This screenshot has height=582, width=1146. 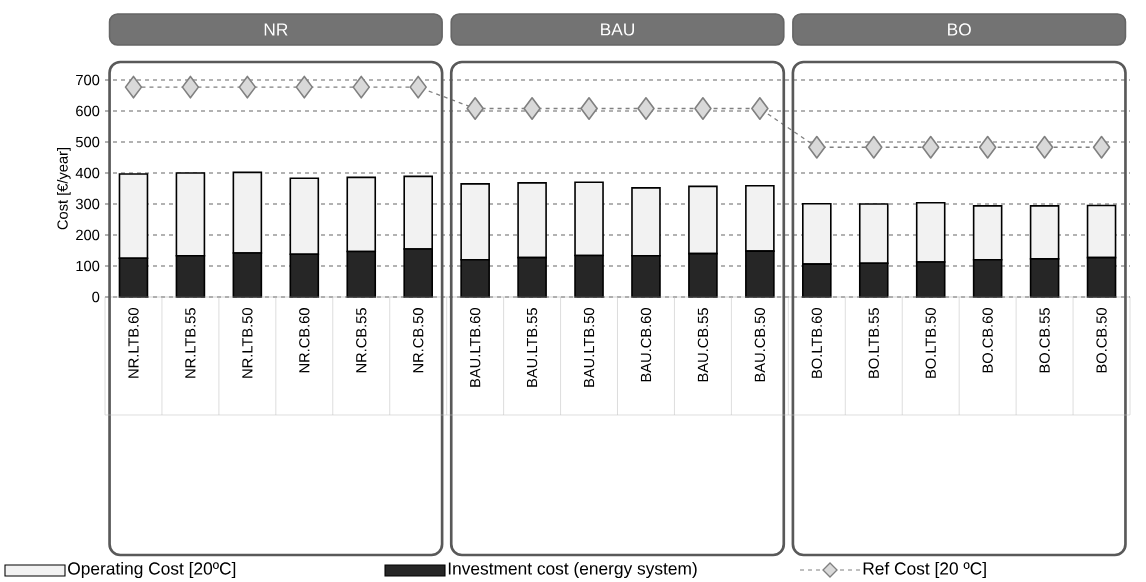 I want to click on x-tick-label: NR.LTB.50, so click(x=247, y=343).